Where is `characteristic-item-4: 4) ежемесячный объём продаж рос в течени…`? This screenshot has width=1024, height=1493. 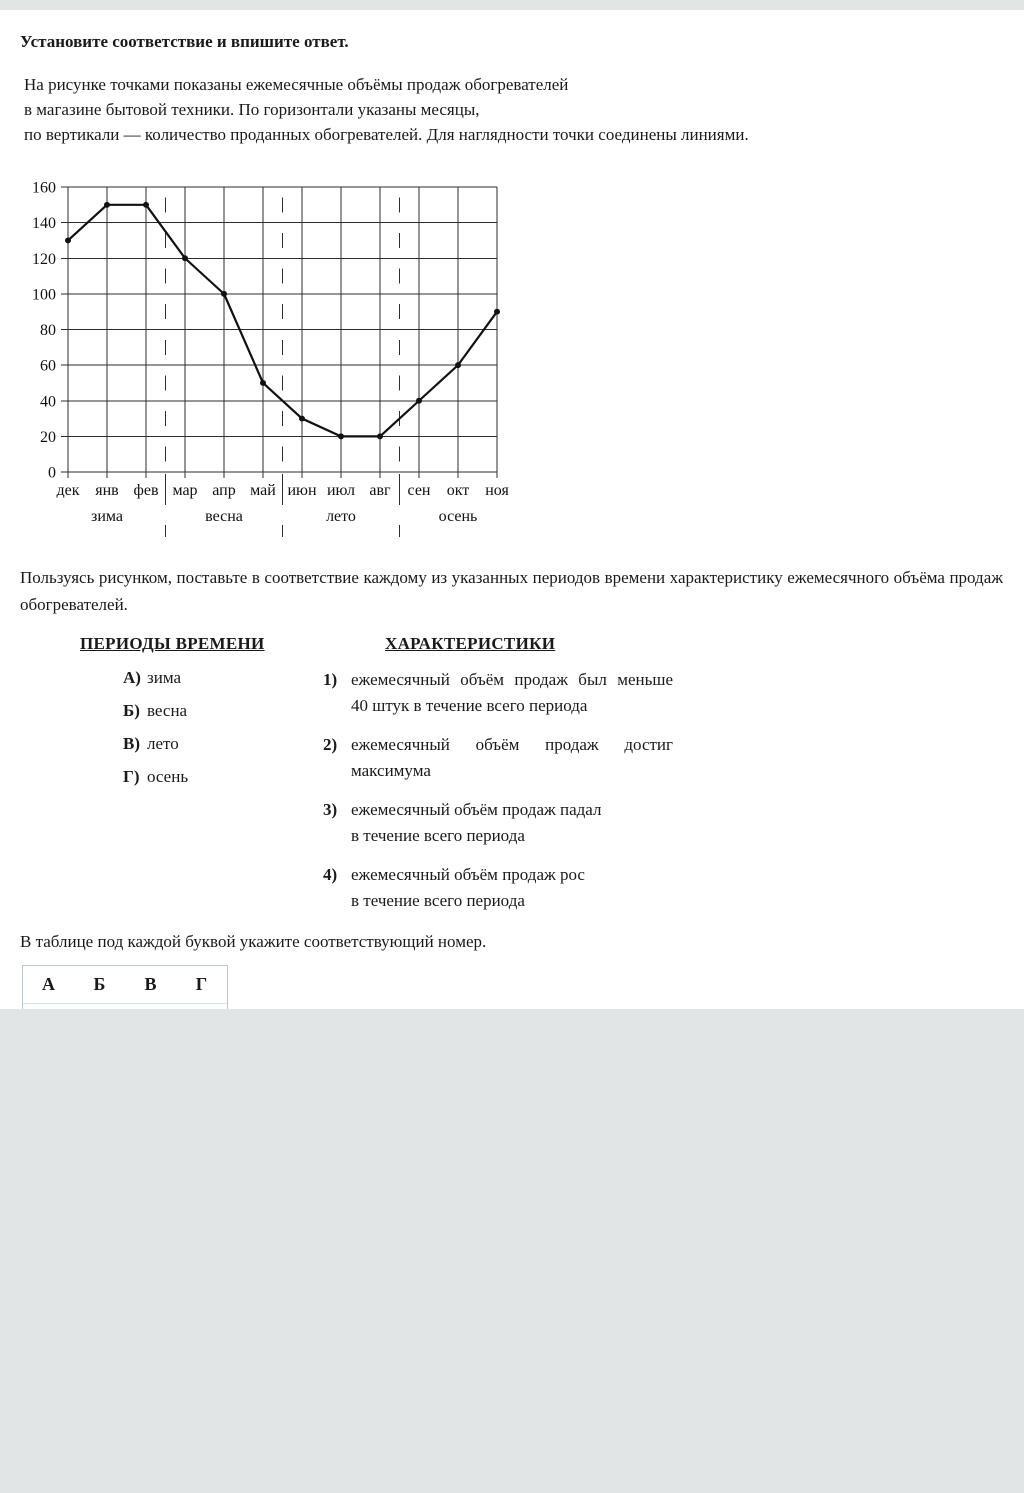 characteristic-item-4: 4) ежемесячный объём продаж рос в течени… is located at coordinates (503, 888).